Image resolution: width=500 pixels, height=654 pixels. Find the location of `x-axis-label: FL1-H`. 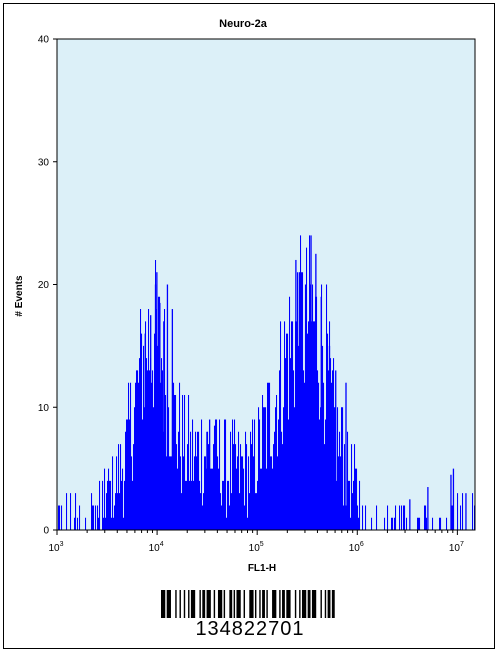

x-axis-label: FL1-H is located at coordinates (262, 568).